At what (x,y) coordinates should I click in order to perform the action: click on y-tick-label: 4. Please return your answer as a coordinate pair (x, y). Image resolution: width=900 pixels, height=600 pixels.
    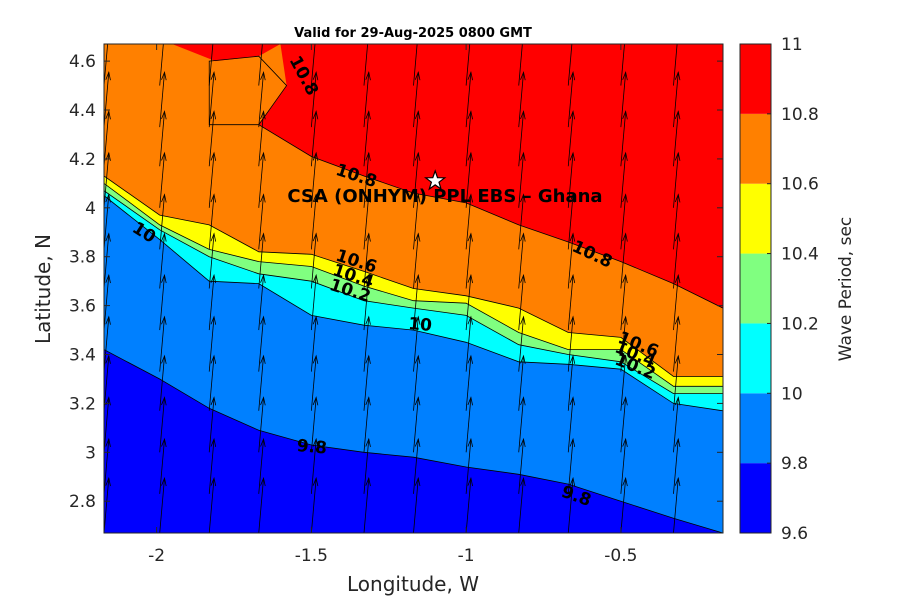
    Looking at the image, I should click on (90, 209).